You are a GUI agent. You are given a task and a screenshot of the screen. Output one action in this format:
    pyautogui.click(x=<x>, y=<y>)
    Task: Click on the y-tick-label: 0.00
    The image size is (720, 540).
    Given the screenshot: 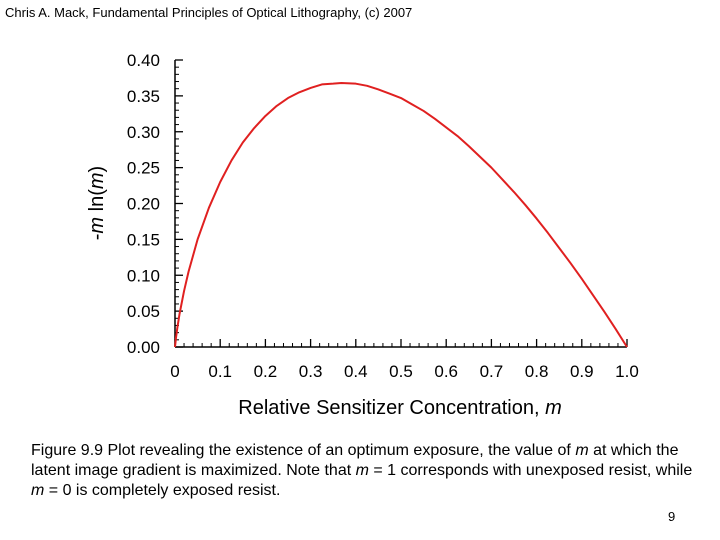 What is the action you would take?
    pyautogui.click(x=143, y=347)
    